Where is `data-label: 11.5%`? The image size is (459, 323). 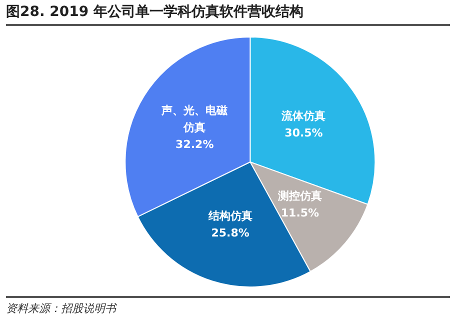
data-label: 11.5% is located at coordinates (300, 213).